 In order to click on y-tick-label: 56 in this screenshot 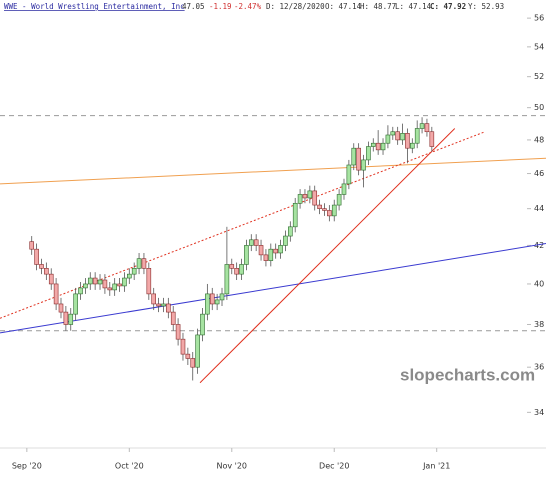, I will do `click(539, 18)`.